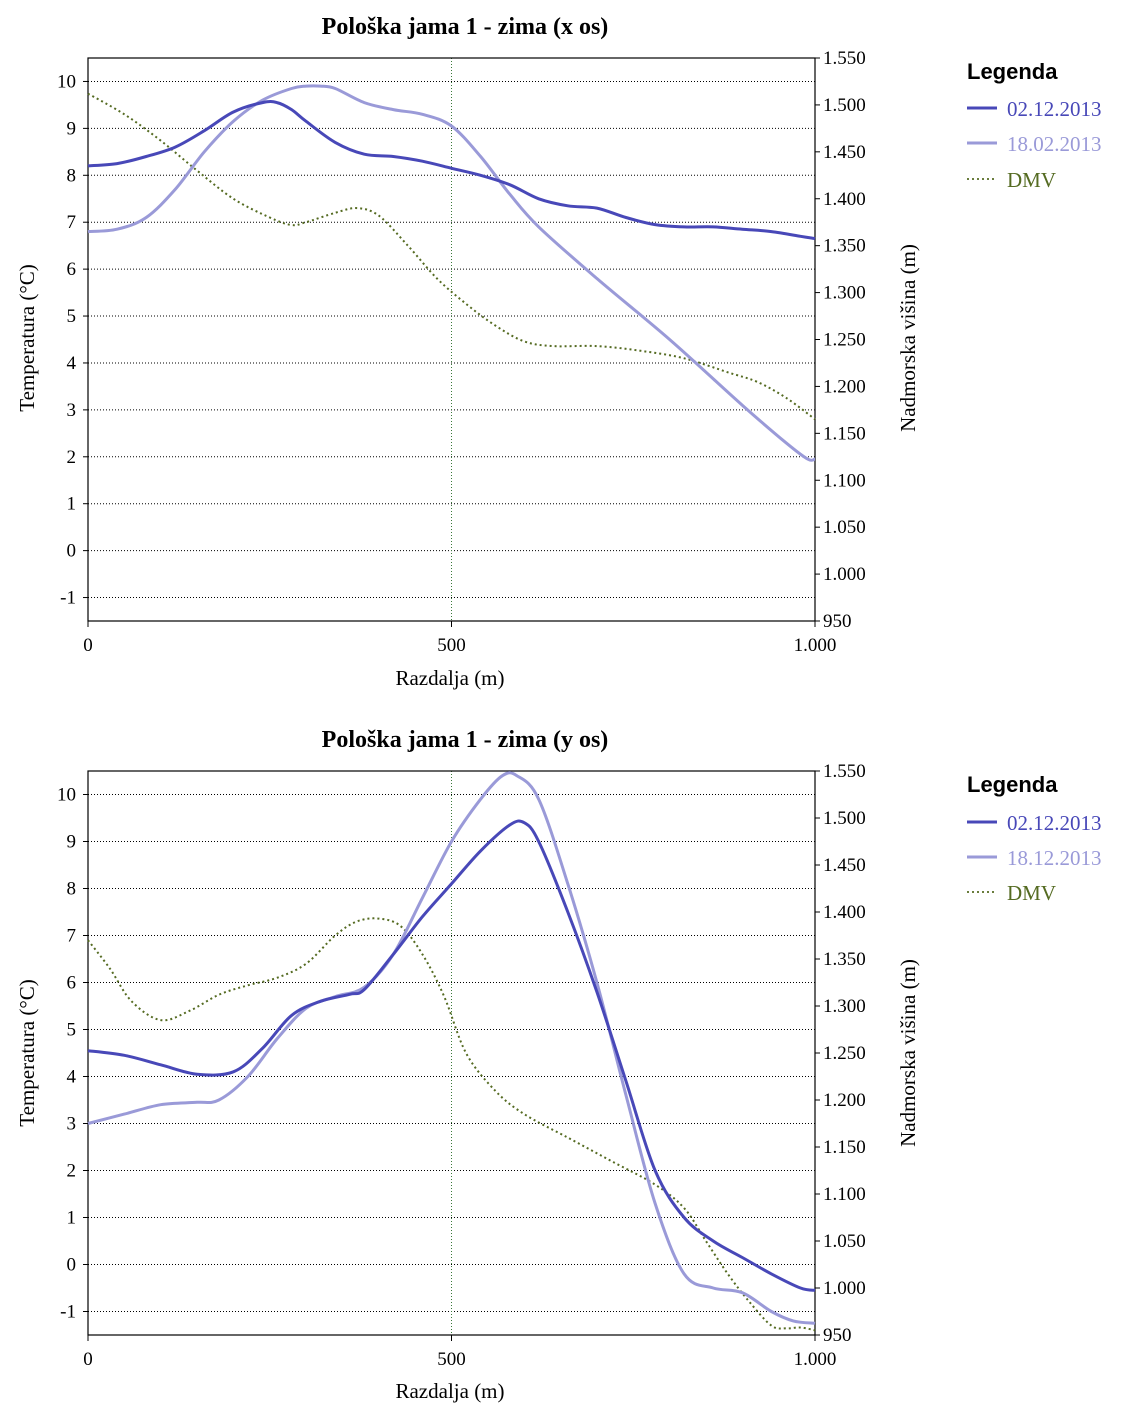 The width and height of the screenshot is (1135, 1410). Describe the element at coordinates (1054, 144) in the screenshot. I see `legend-label-series-2: 18.02.2013` at that location.